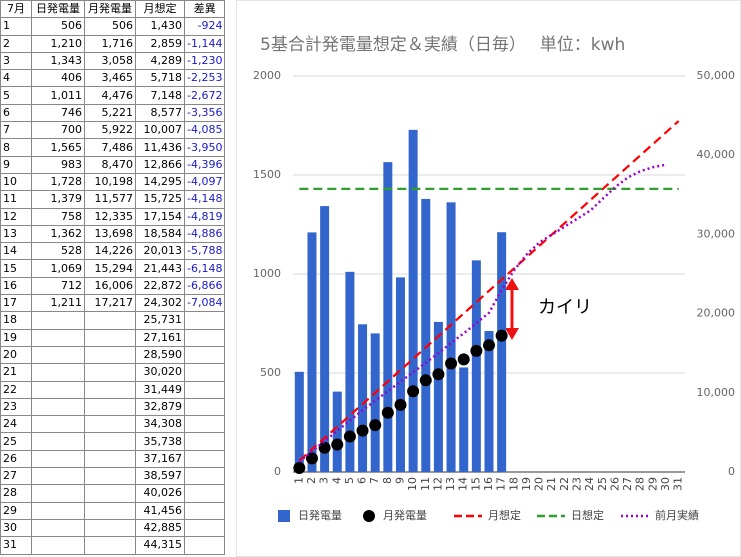  Describe the element at coordinates (16, 286) in the screenshot. I see `cell: 16` at that location.